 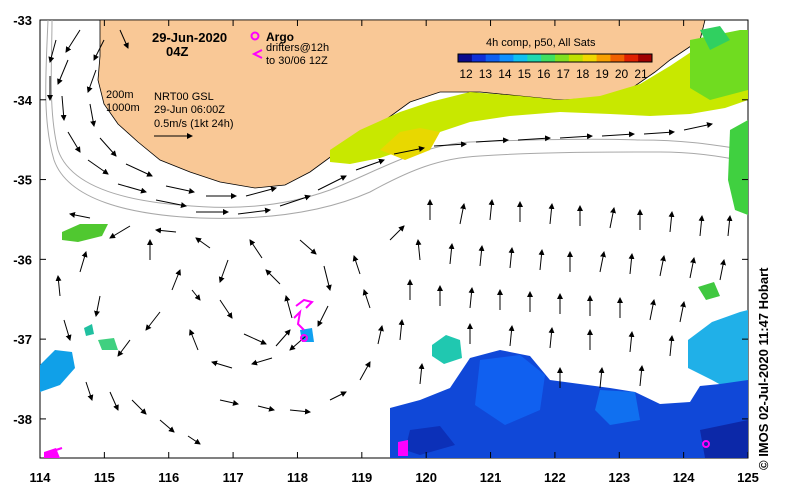 What do you see at coordinates (748, 477) in the screenshot?
I see `x-tick-label: 125` at bounding box center [748, 477].